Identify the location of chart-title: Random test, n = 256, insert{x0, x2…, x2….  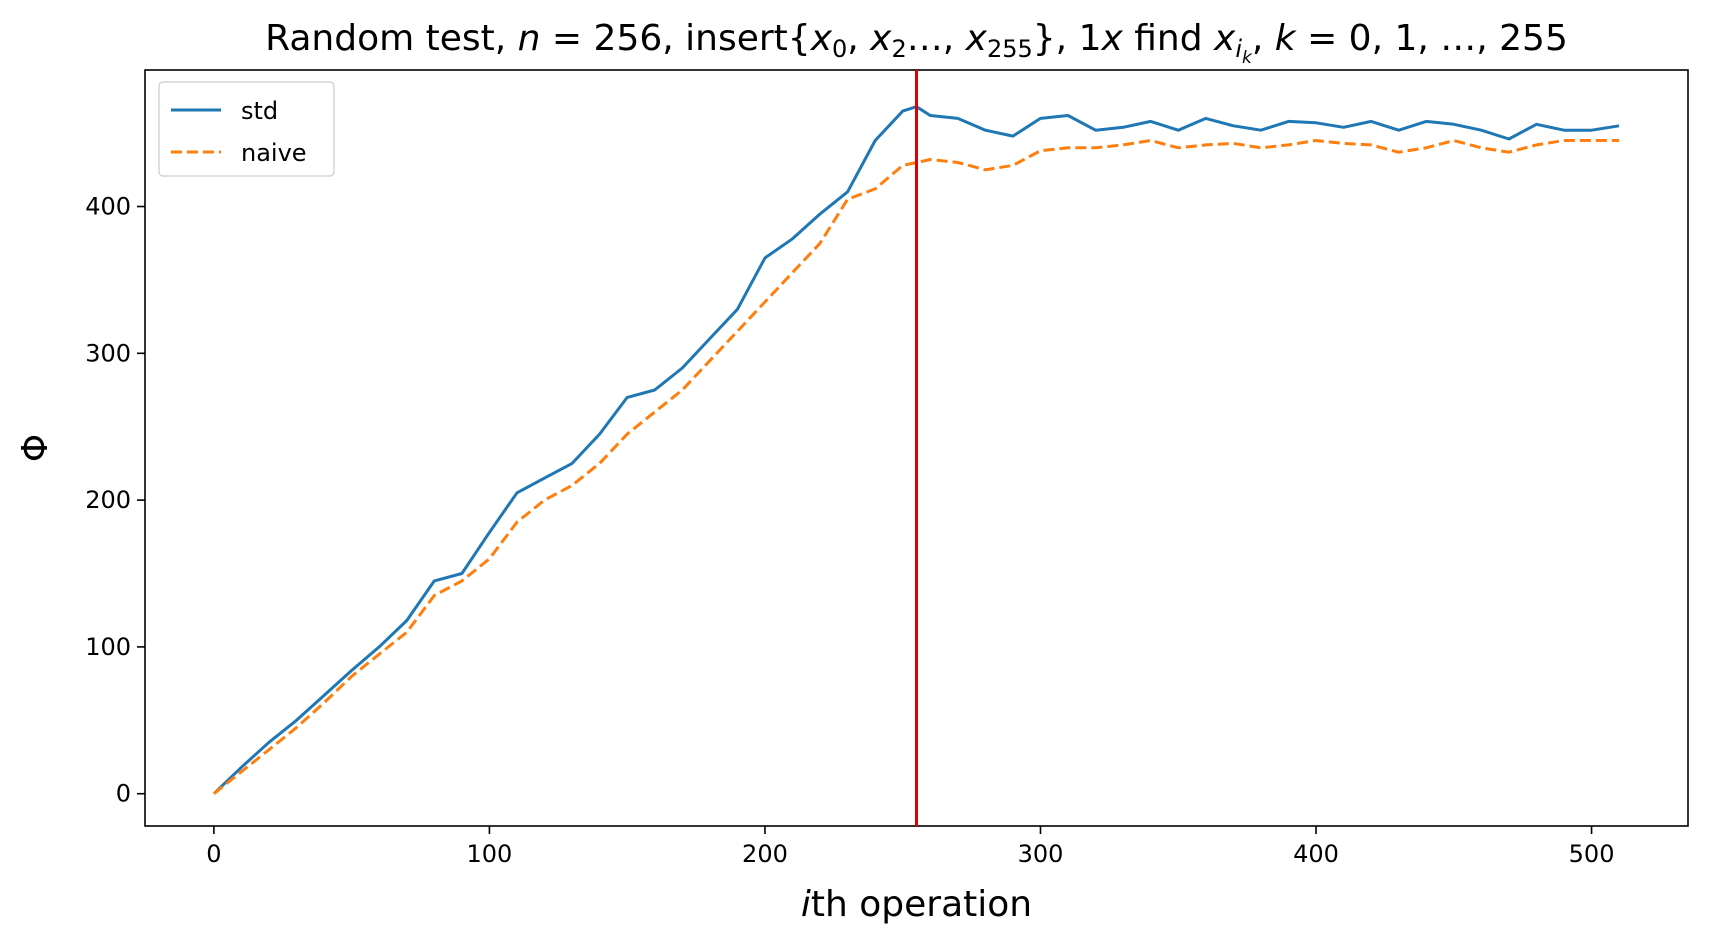
(916, 43).